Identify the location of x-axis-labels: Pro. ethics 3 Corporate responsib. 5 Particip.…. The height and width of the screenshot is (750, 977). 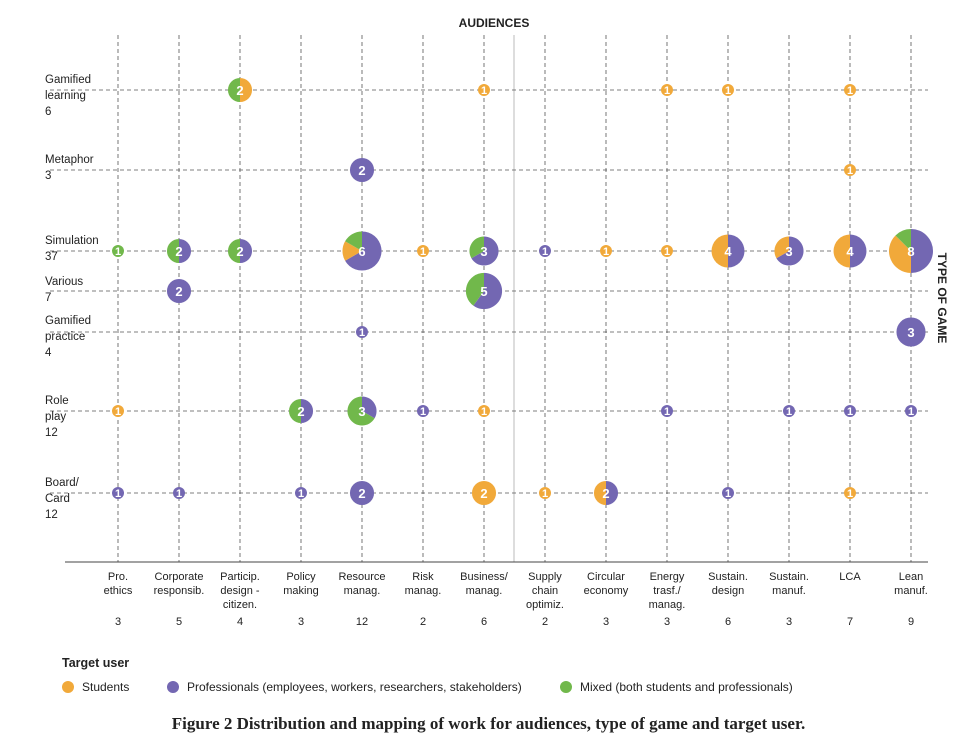
(516, 599).